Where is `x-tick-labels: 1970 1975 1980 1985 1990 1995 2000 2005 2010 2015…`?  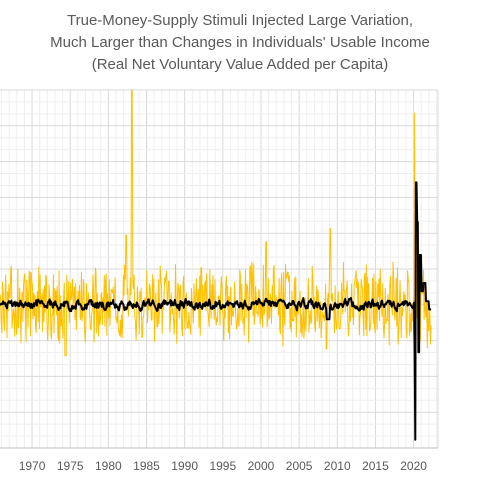
x-tick-labels: 1970 1975 1980 1985 1990 1995 2000 2005 2010 2015… is located at coordinates (223, 466).